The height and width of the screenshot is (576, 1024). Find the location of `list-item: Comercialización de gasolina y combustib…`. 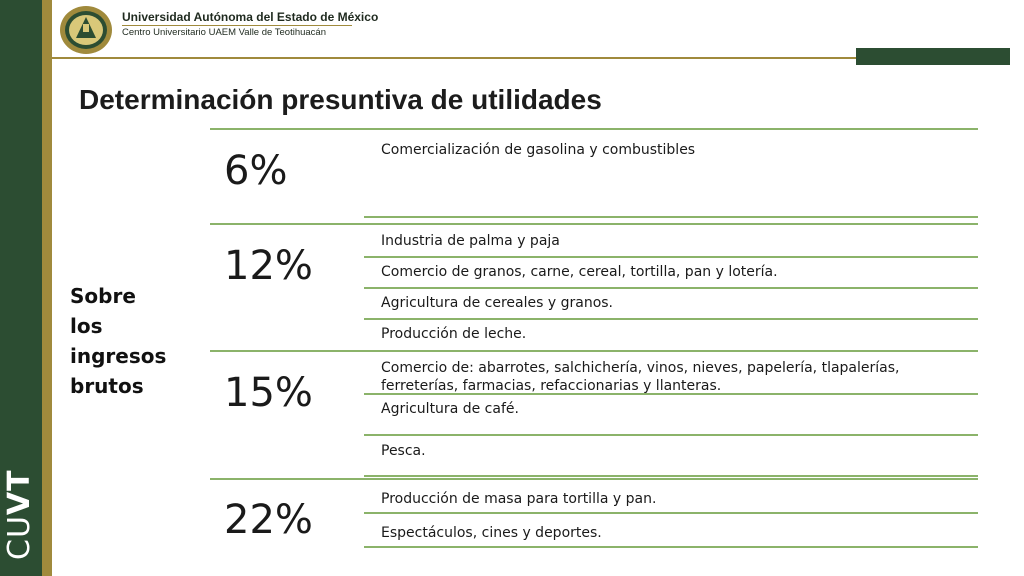

list-item: Comercialización de gasolina y combustib… is located at coordinates (538, 150).